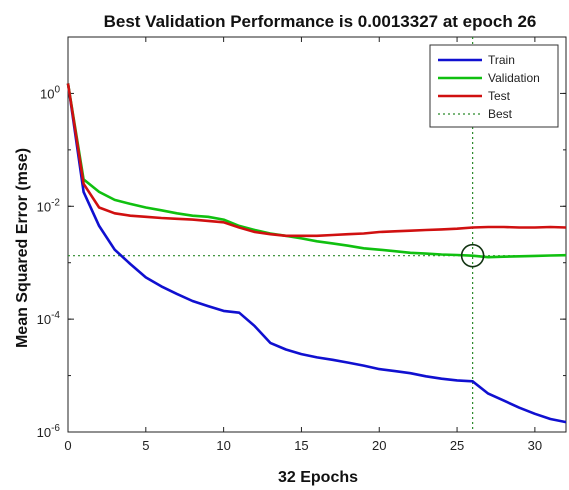 This screenshot has width=569, height=490. I want to click on legend-label-best: Best, so click(500, 114).